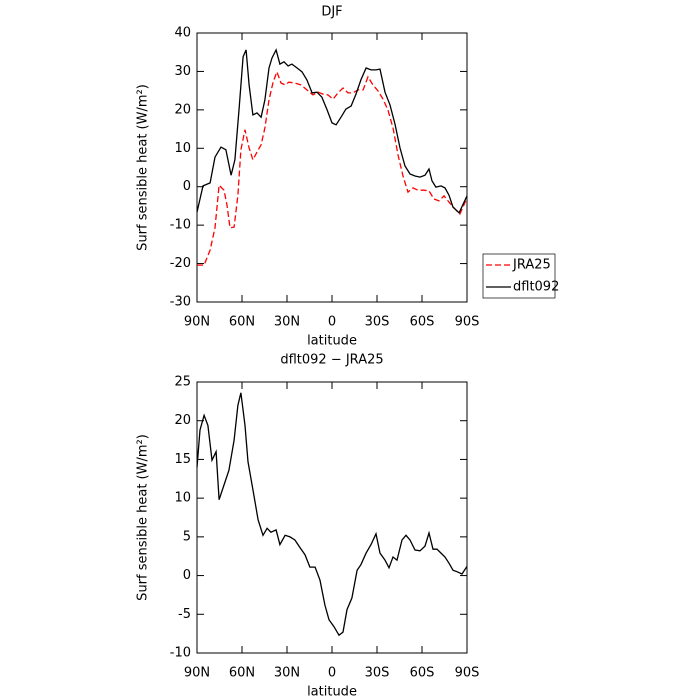 This screenshot has height=700, width=700. What do you see at coordinates (180, 263) in the screenshot?
I see `y-tick-label: -20` at bounding box center [180, 263].